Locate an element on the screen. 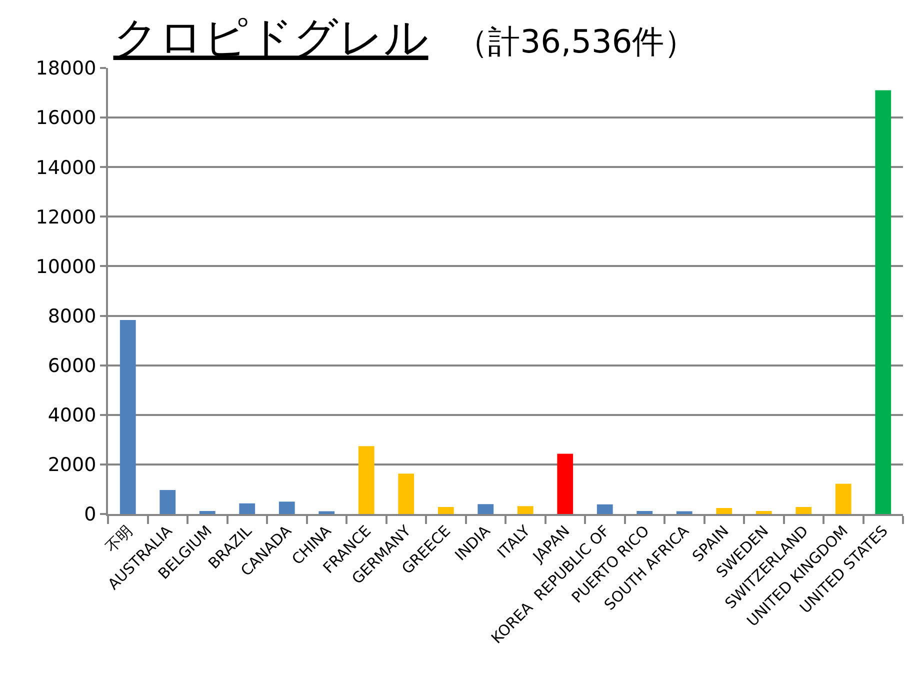 The image size is (906, 677). y-tick-label: 0 is located at coordinates (90, 515).